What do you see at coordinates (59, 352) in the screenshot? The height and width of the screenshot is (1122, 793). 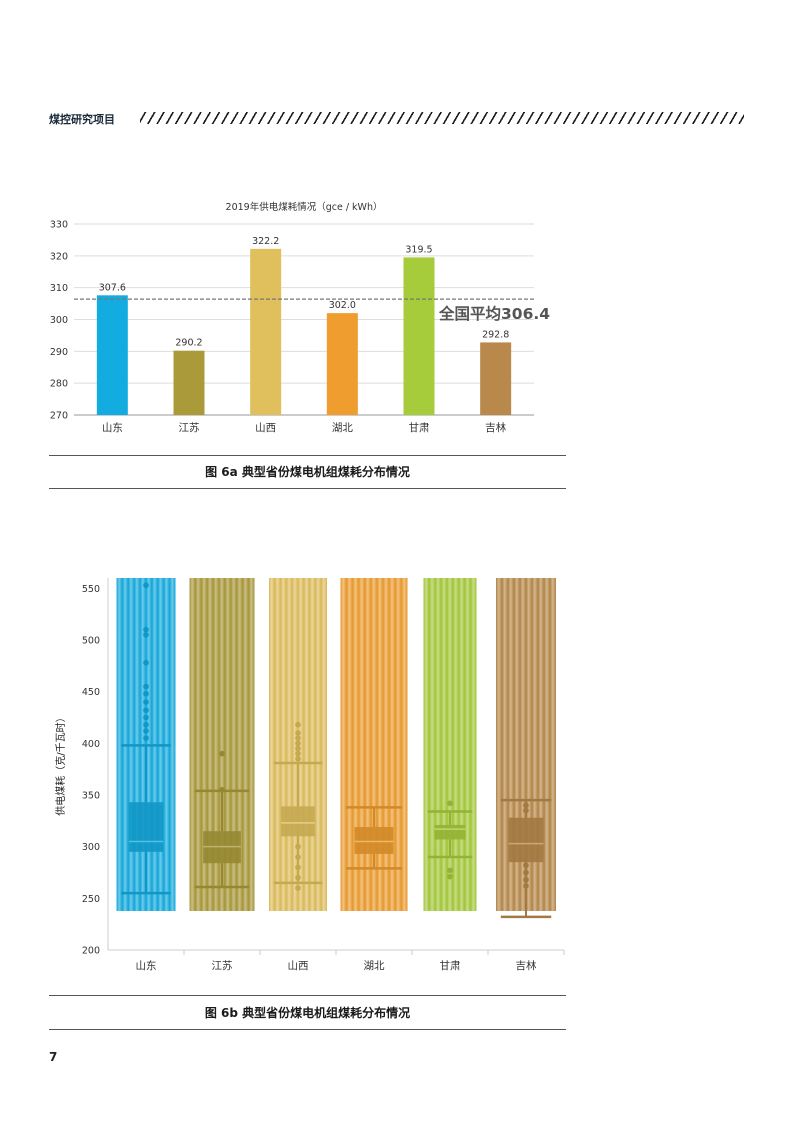 I see `y-tick-label: 290` at bounding box center [59, 352].